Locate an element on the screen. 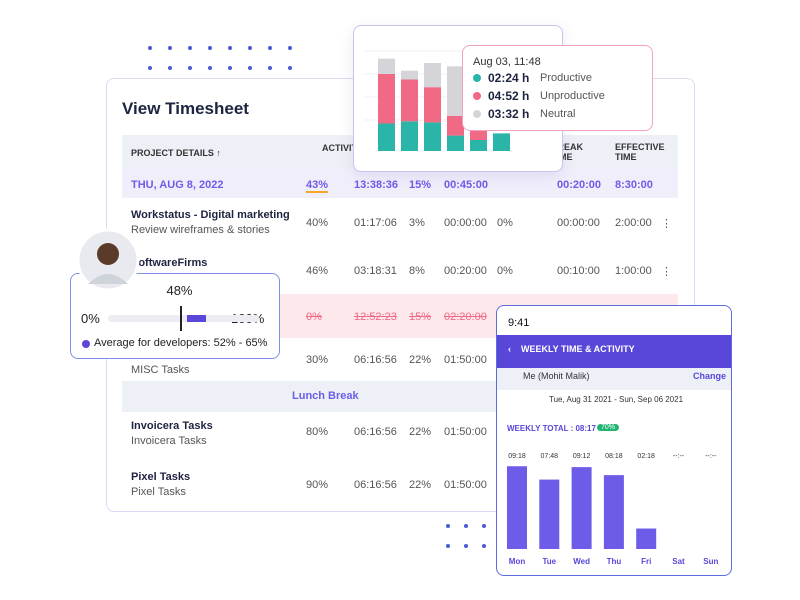 This screenshot has width=800, height=600. day-label: Mon is located at coordinates (517, 561).